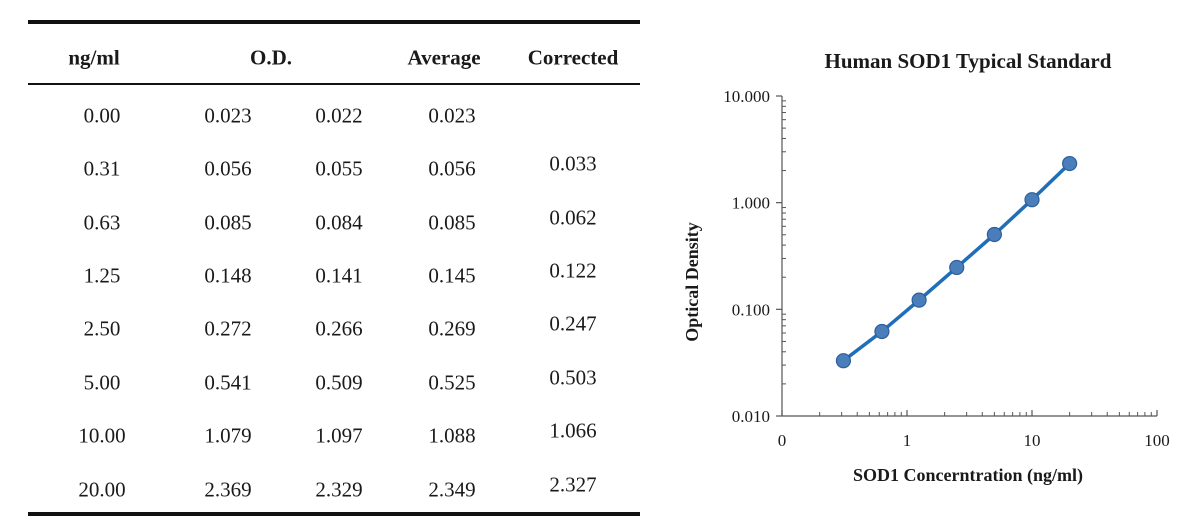 This screenshot has width=1193, height=530. Describe the element at coordinates (452, 275) in the screenshot. I see `cell-average: 0.145` at that location.